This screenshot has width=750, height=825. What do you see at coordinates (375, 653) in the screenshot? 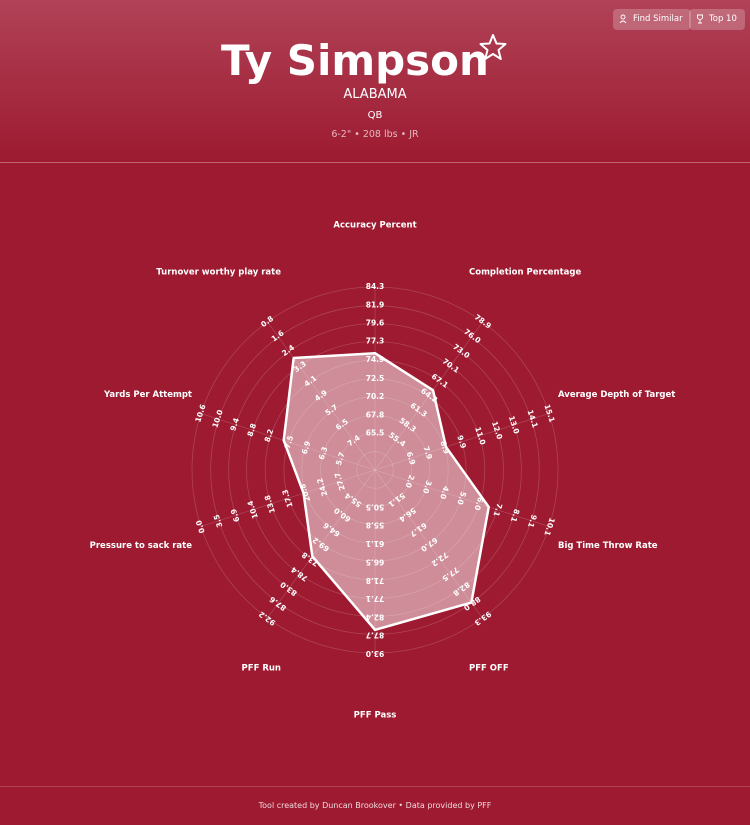
I see `tick-label: 93.0` at bounding box center [375, 653].